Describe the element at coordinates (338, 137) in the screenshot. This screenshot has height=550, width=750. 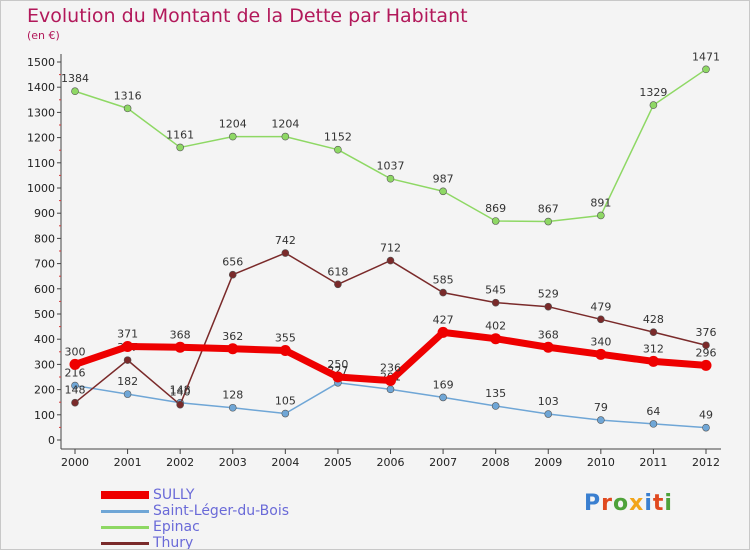
I see `data-label: 1152` at that location.